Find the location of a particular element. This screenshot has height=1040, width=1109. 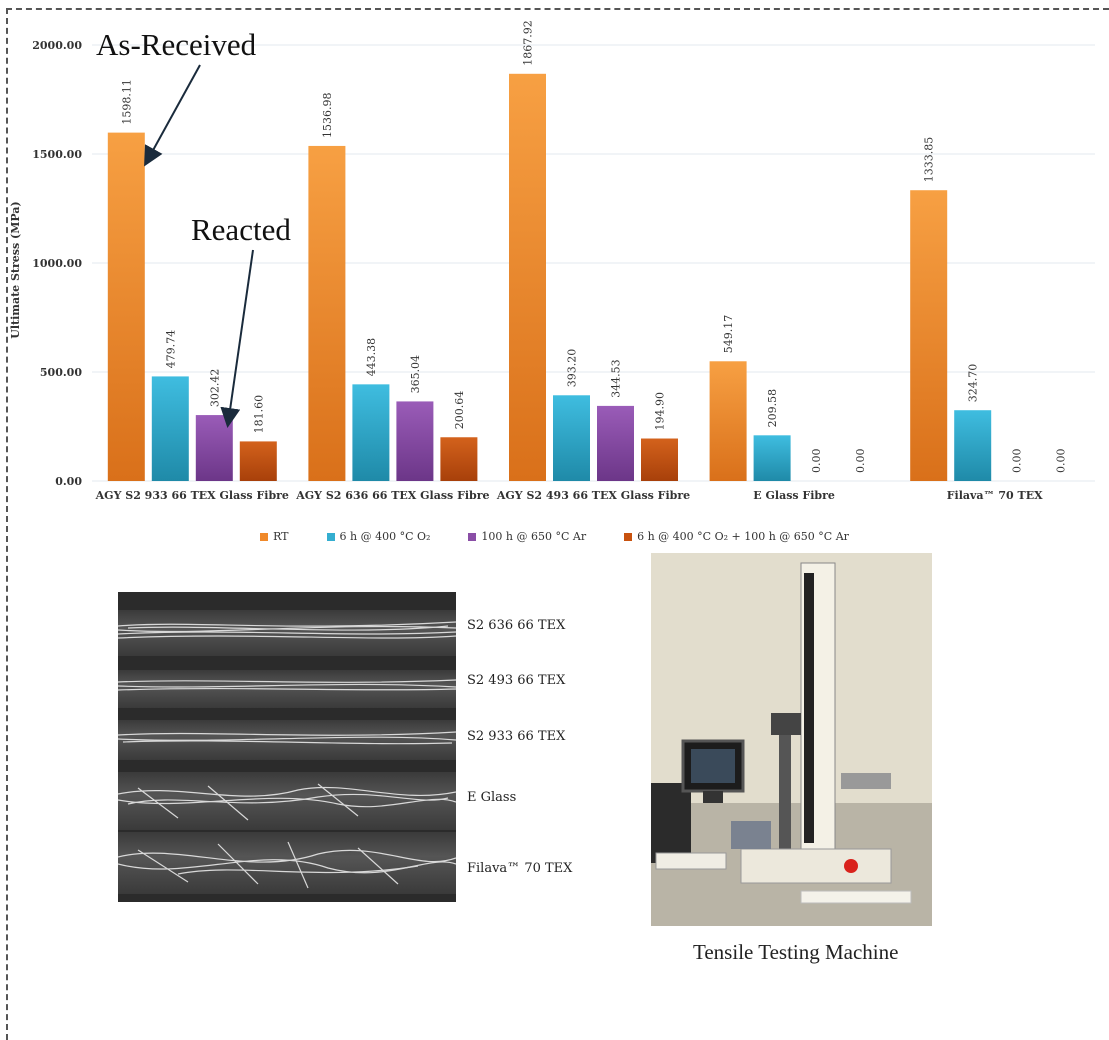

bar-value-label: 443.38 is located at coordinates (371, 357).